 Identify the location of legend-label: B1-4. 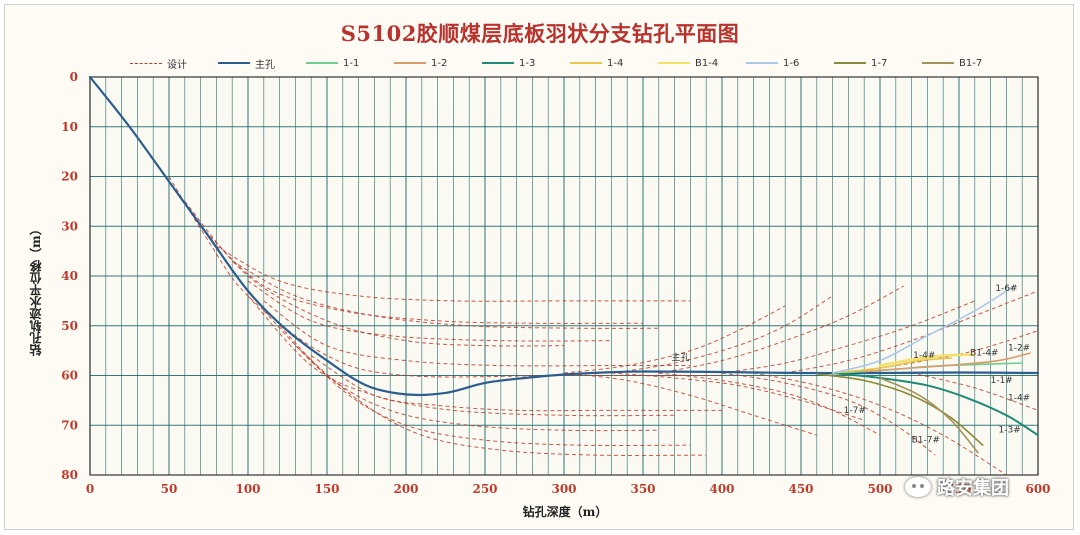
(707, 63).